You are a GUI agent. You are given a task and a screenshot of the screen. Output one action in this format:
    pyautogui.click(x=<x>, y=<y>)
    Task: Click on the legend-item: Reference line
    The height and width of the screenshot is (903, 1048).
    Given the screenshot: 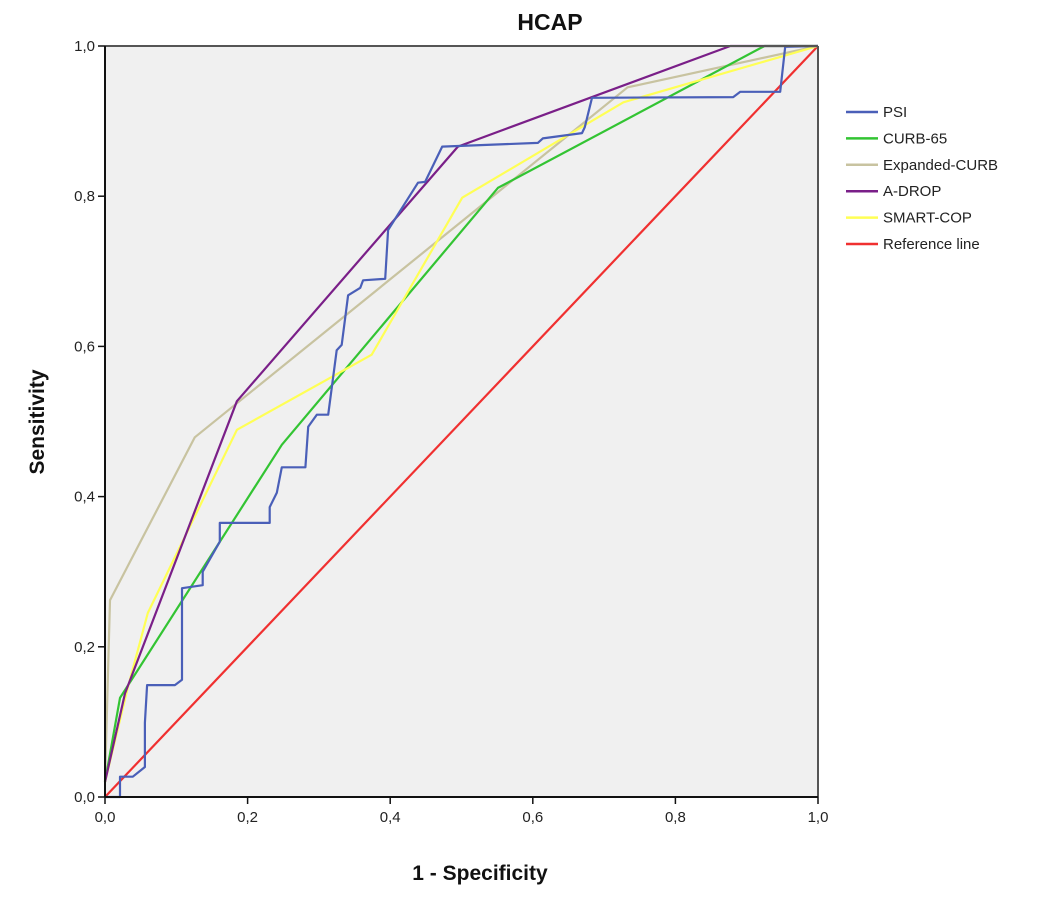 What is the action you would take?
    pyautogui.click(x=913, y=244)
    